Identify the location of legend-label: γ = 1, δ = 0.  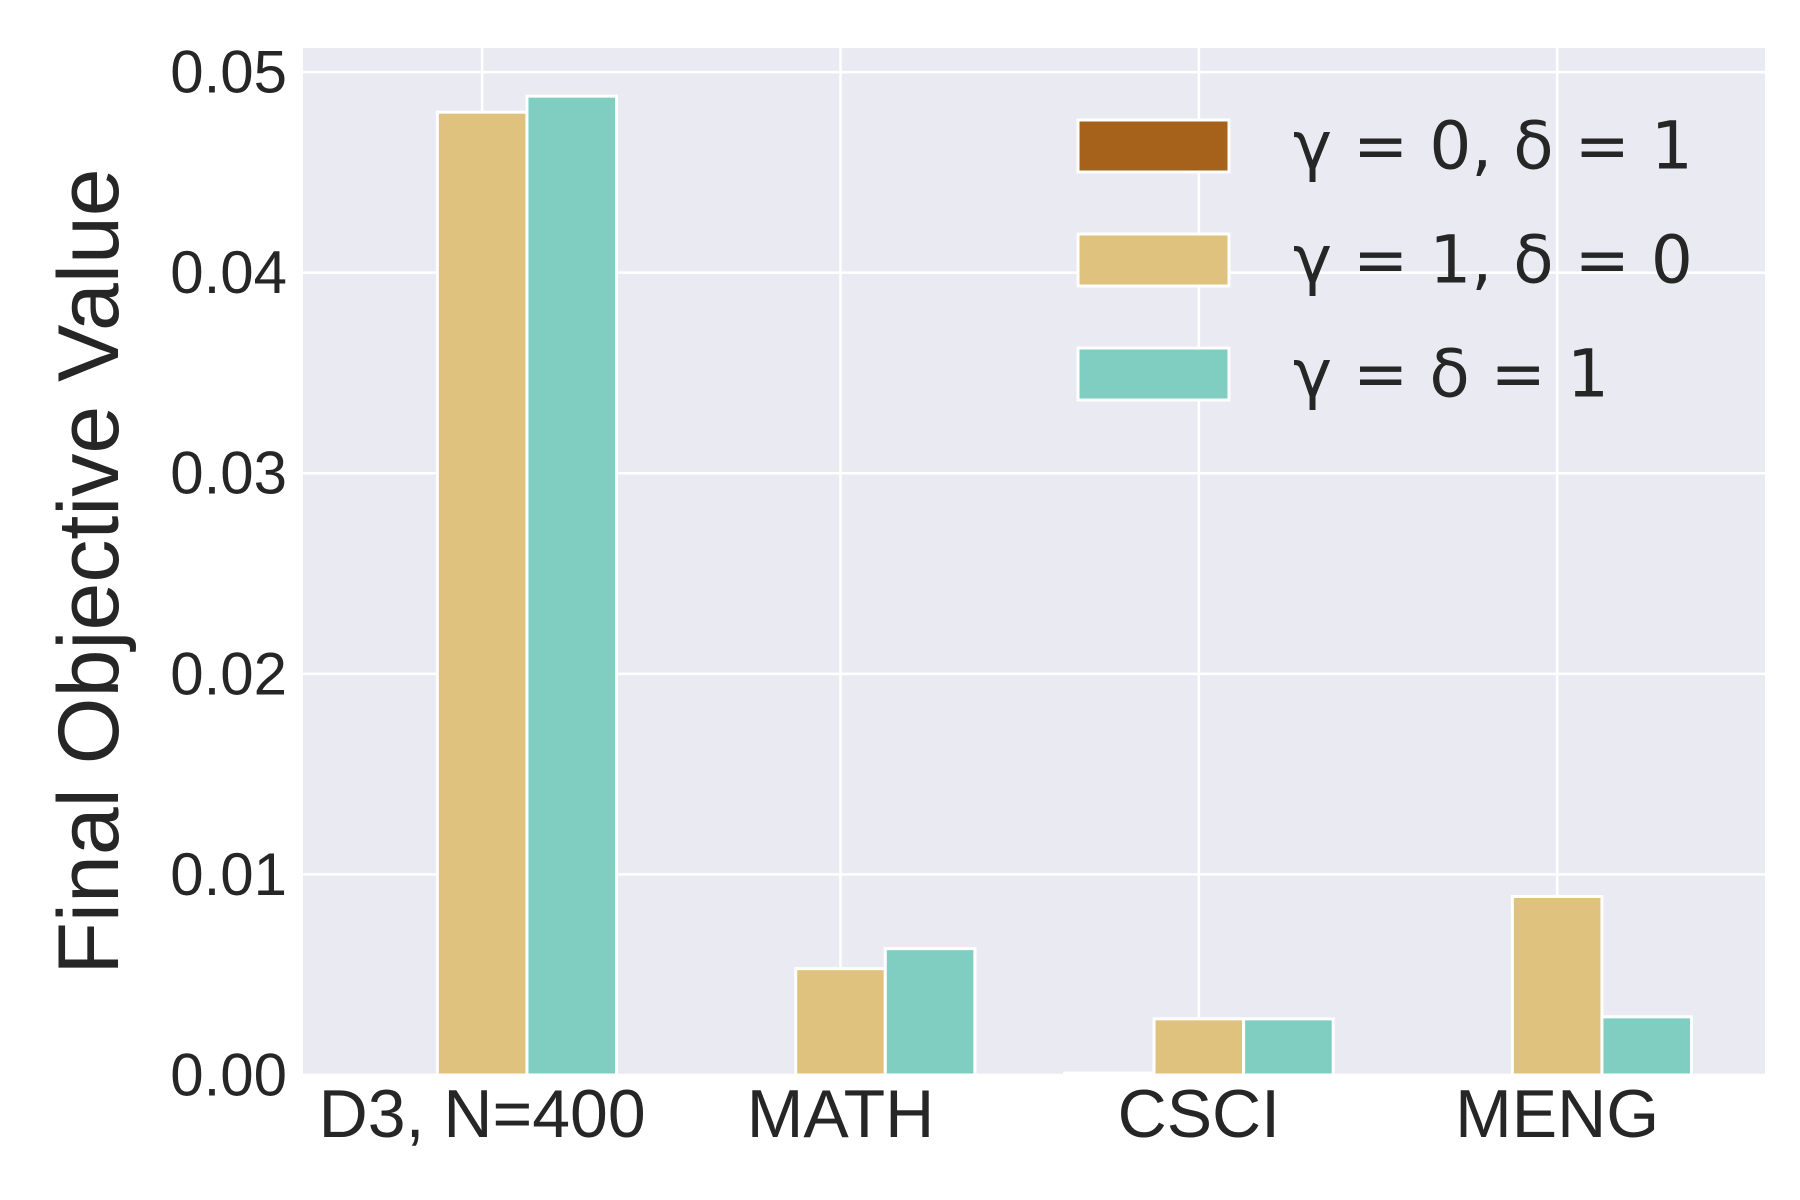
(1493, 260).